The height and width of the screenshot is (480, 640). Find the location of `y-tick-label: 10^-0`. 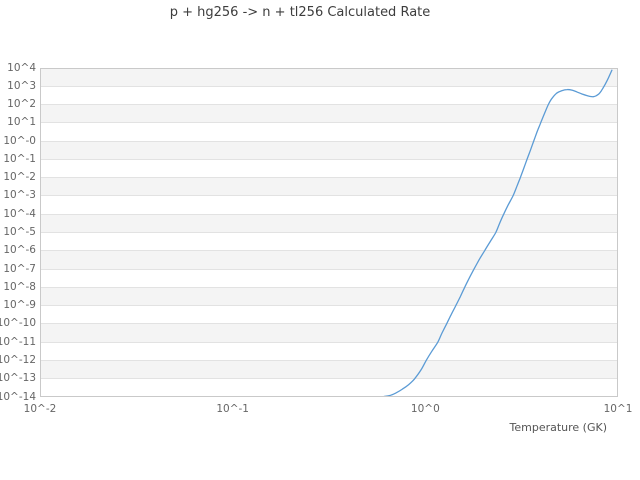

y-tick-label: 10^-0 is located at coordinates (19, 140).